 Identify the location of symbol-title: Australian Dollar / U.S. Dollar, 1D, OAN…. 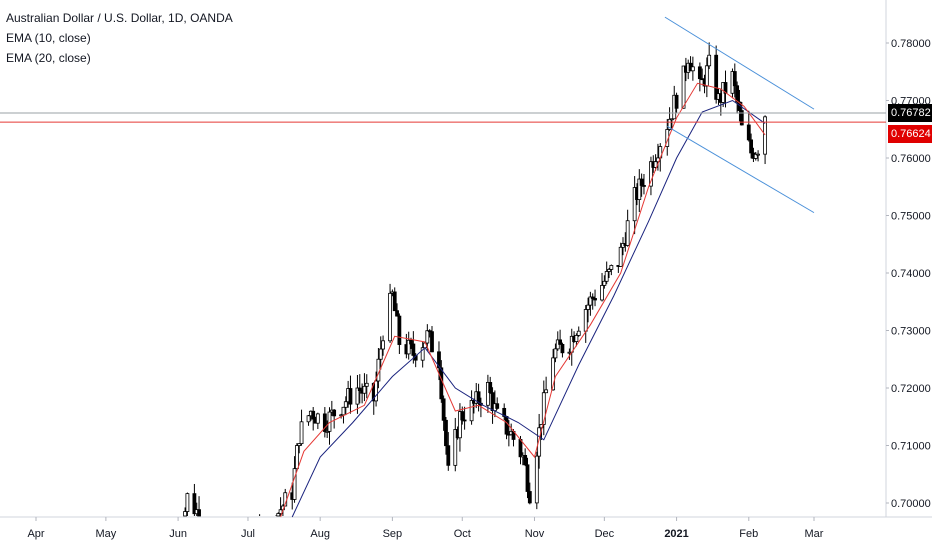
(119, 18).